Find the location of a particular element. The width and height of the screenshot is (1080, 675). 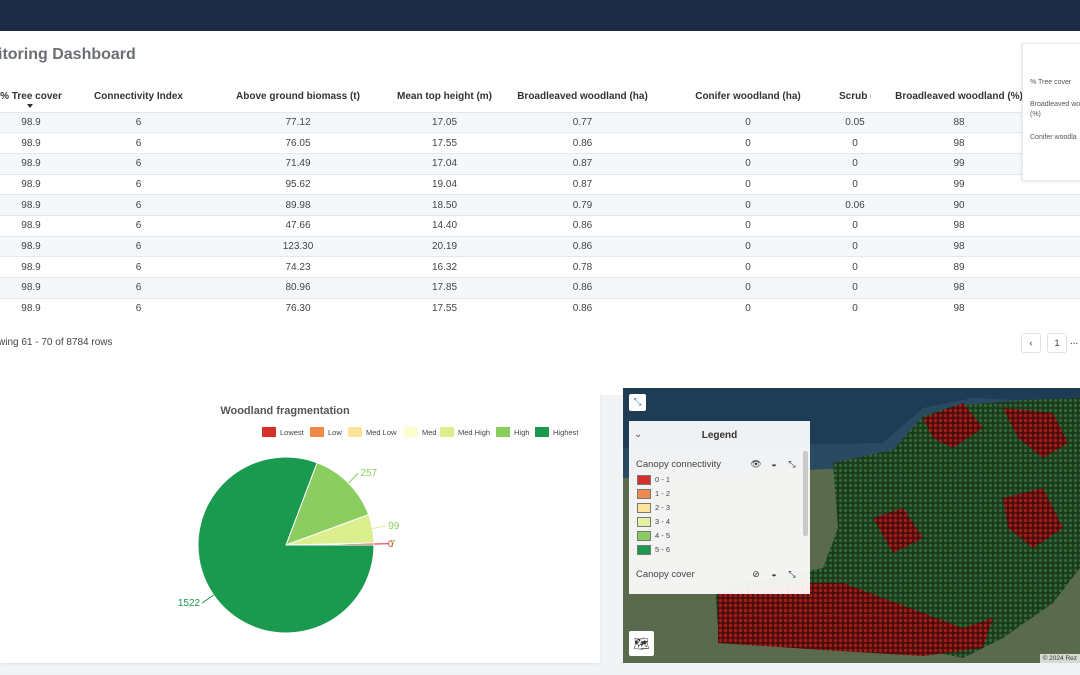

table-cell: 88 is located at coordinates (959, 122).